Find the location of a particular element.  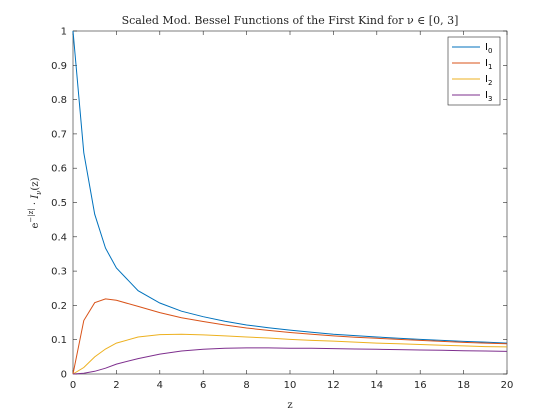

series-line-i1 is located at coordinates (290, 336).